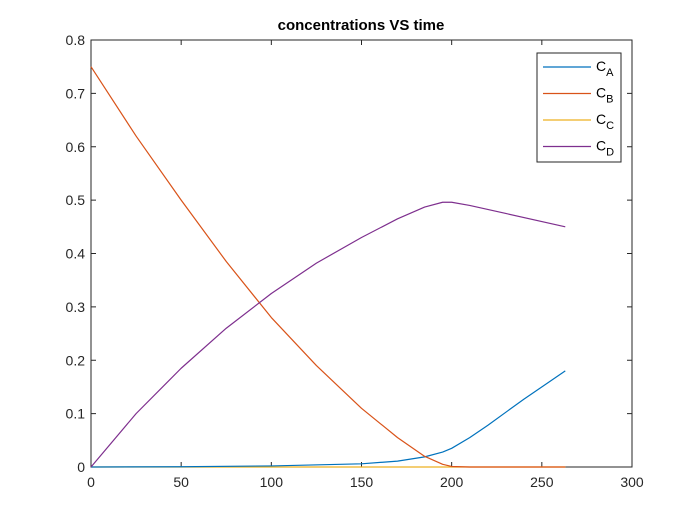 The height and width of the screenshot is (525, 700). I want to click on x-tick-label: 150, so click(362, 482).